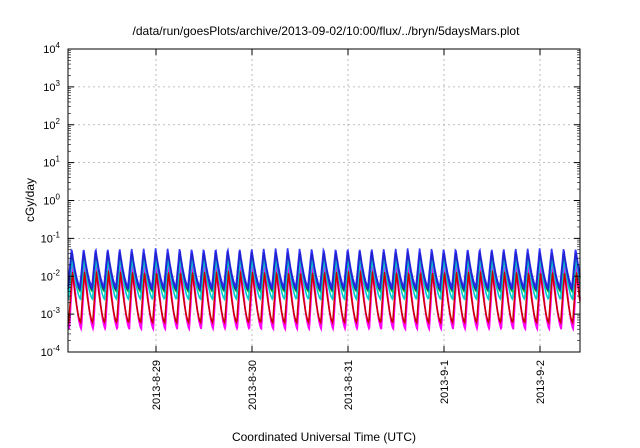 This screenshot has height=448, width=640. Describe the element at coordinates (349, 385) in the screenshot. I see `x-tick-label: 2013-8-31` at that location.